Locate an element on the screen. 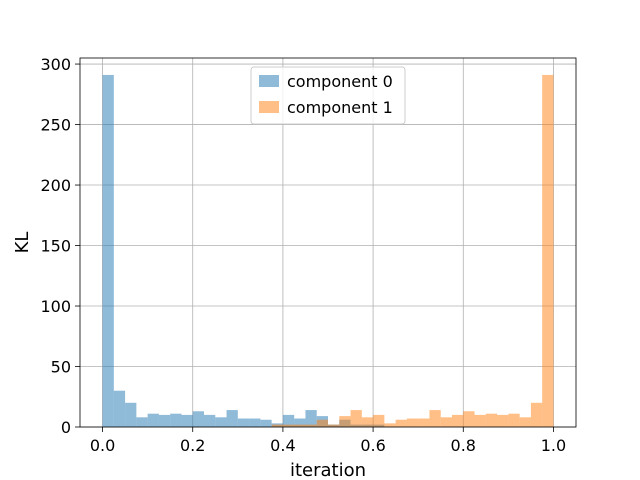 The height and width of the screenshot is (480, 640). y-tick-label: 100 is located at coordinates (55, 306).